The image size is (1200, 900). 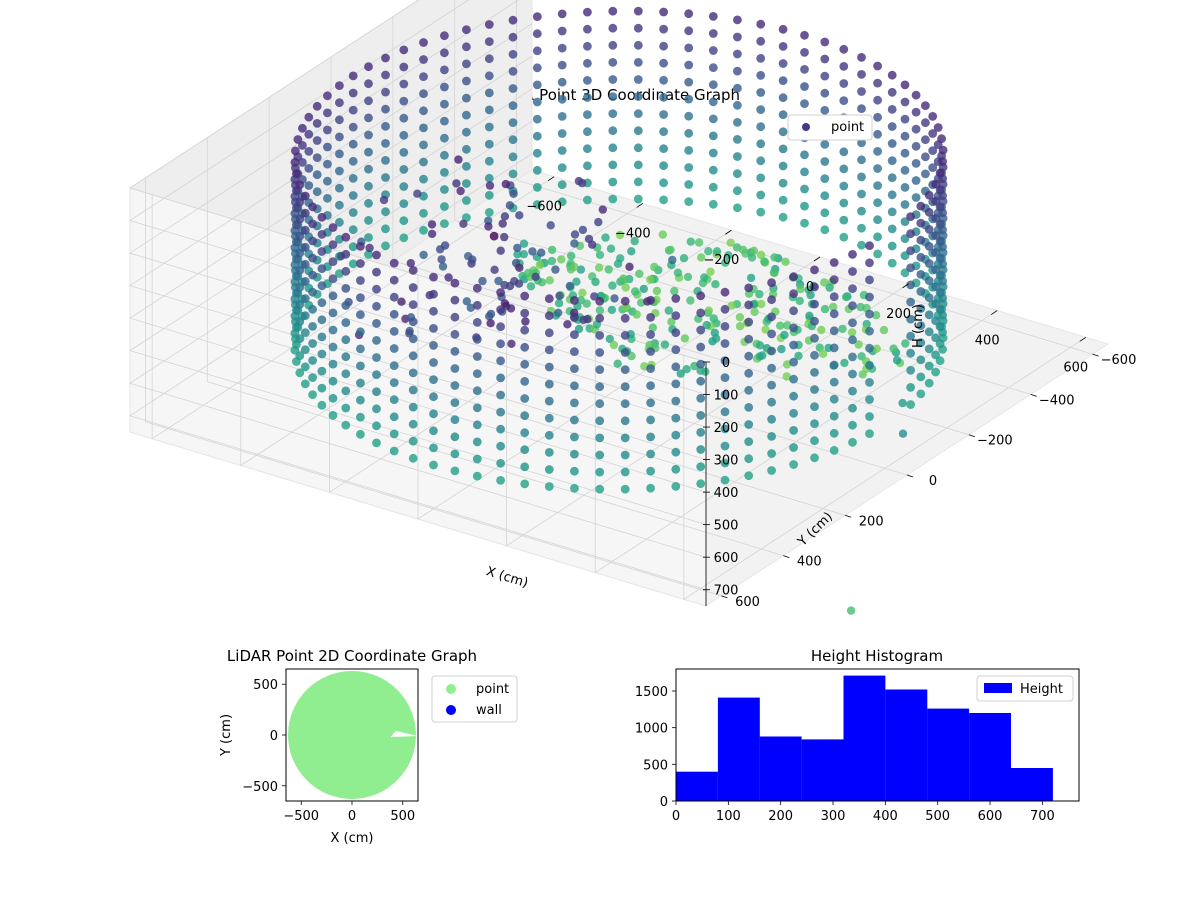 What do you see at coordinates (747, 602) in the screenshot?
I see `y-tick-label: 600` at bounding box center [747, 602].